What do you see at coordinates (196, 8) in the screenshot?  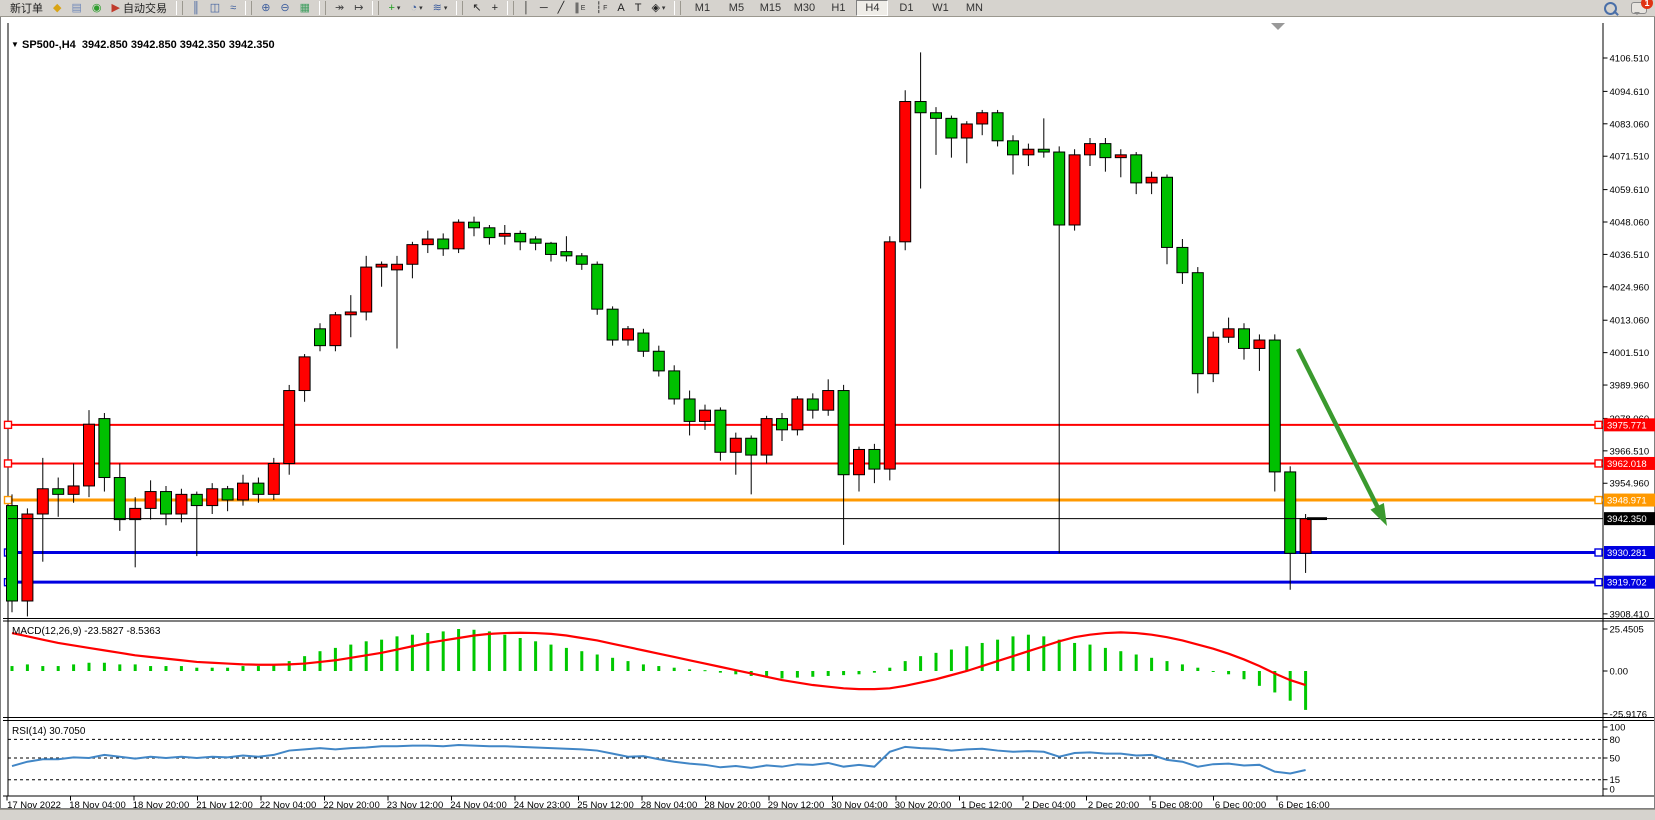 I see `bar-chart-type-icon: ║` at bounding box center [196, 8].